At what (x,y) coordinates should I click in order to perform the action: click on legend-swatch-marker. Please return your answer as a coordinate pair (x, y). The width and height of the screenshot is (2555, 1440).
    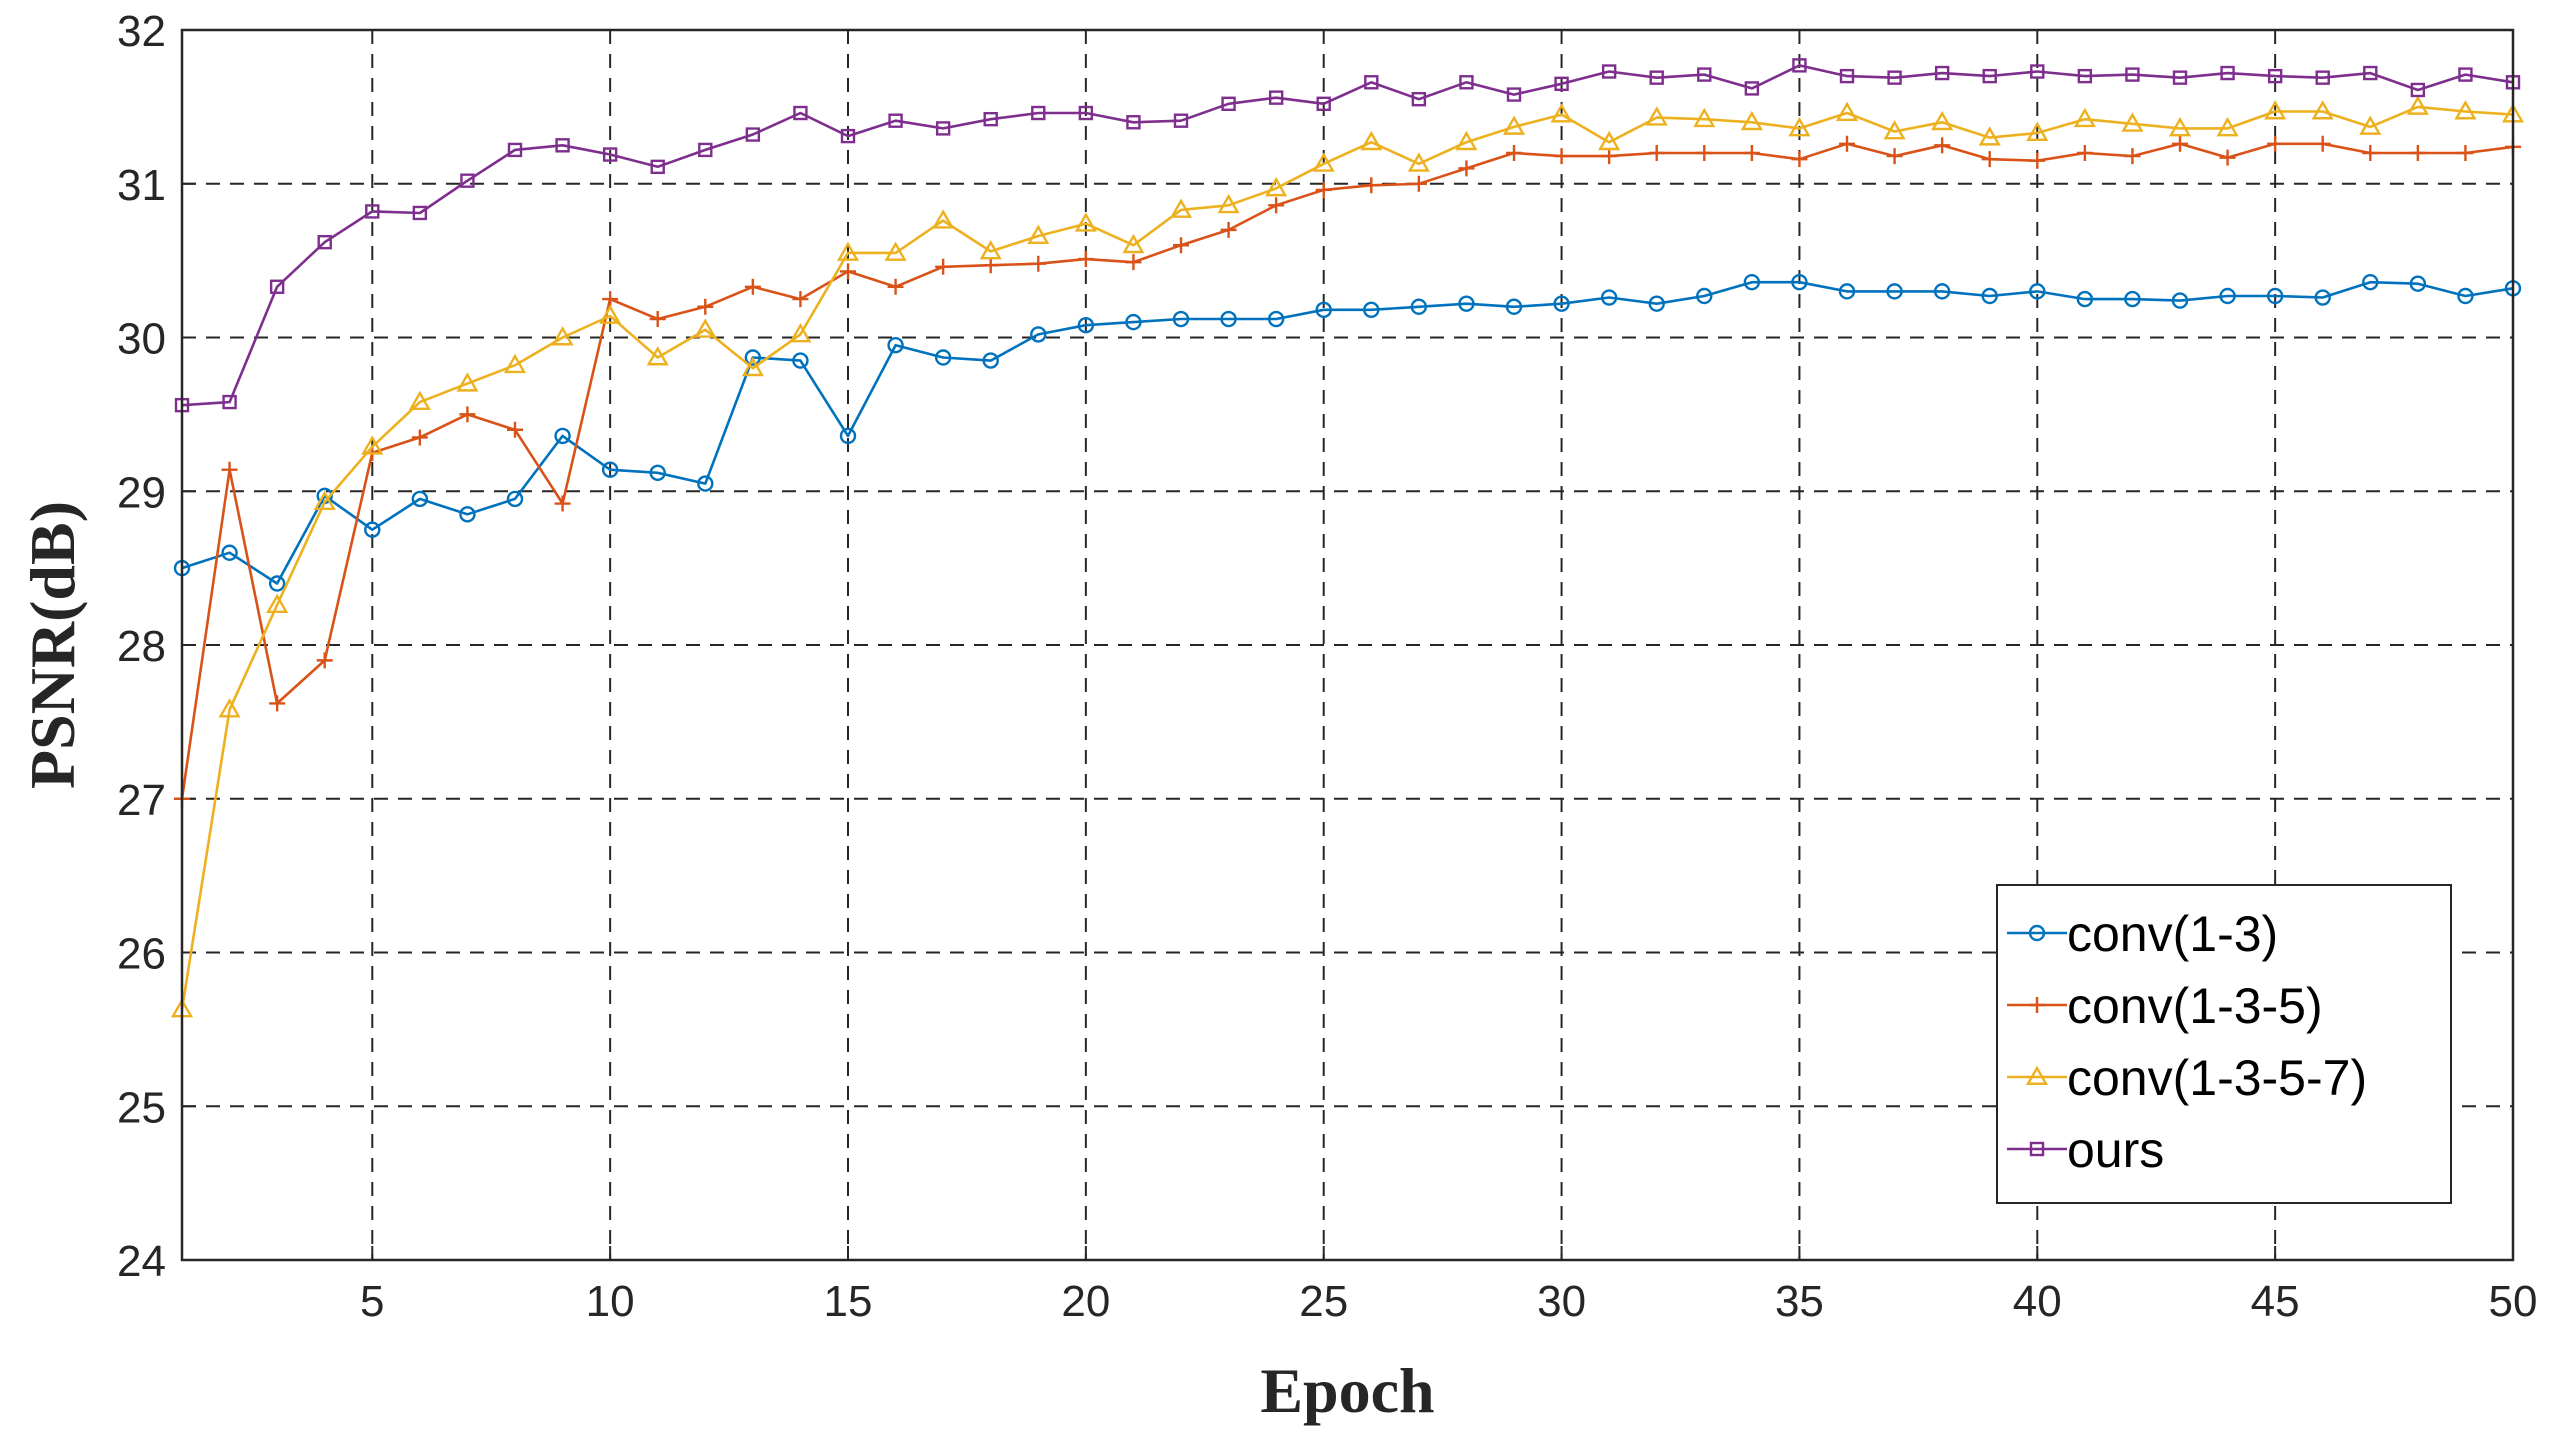
    Looking at the image, I should click on (2037, 933).